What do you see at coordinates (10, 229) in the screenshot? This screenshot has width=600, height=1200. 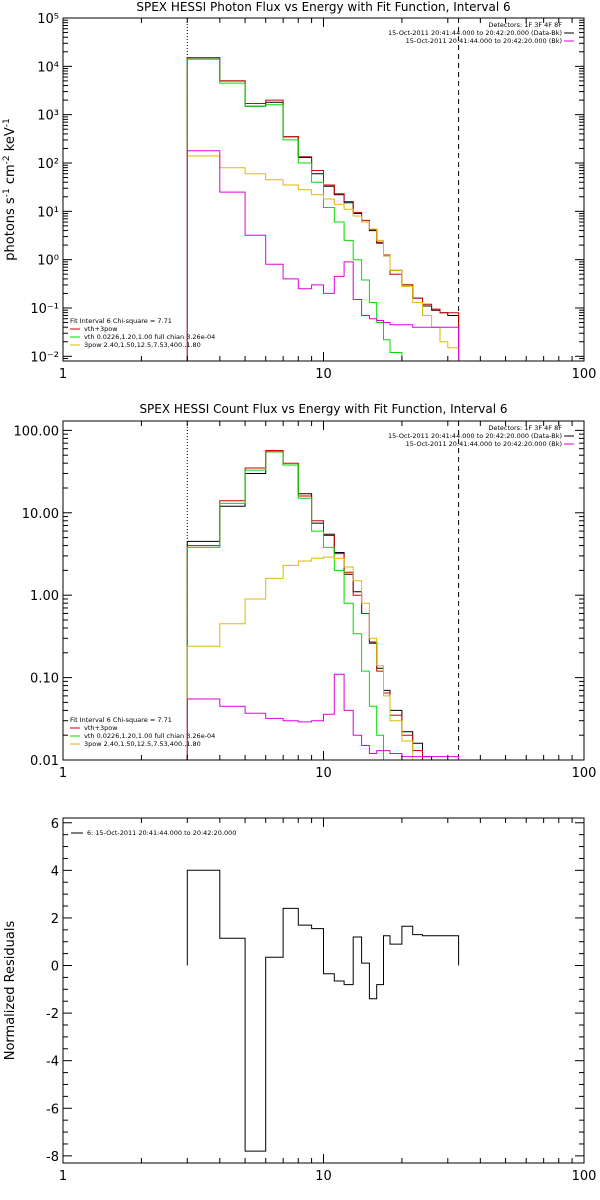 I see `y-axis-label-part: photons s` at bounding box center [10, 229].